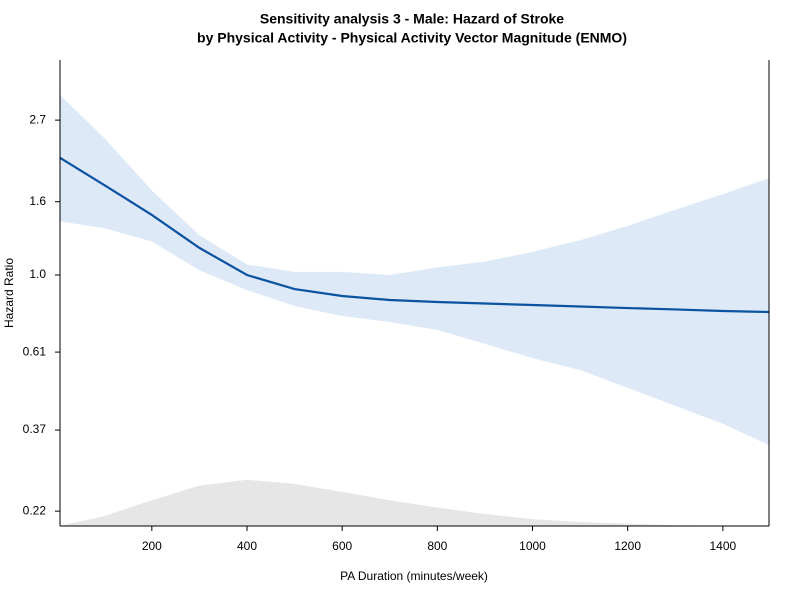 The image size is (800, 600). Describe the element at coordinates (722, 546) in the screenshot. I see `x-tick-label: 1400` at that location.